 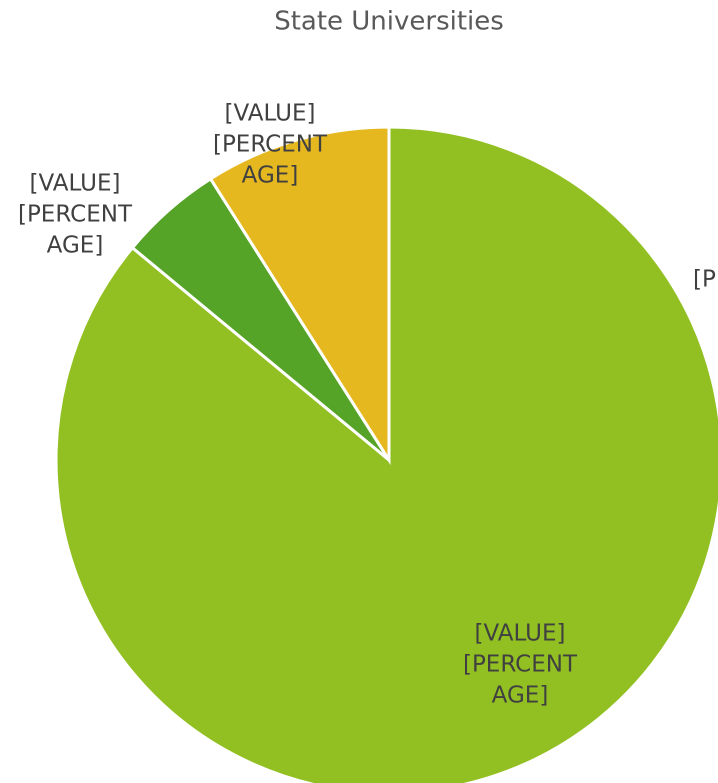 What do you see at coordinates (704, 280) in the screenshot?
I see `annotation: [P` at bounding box center [704, 280].